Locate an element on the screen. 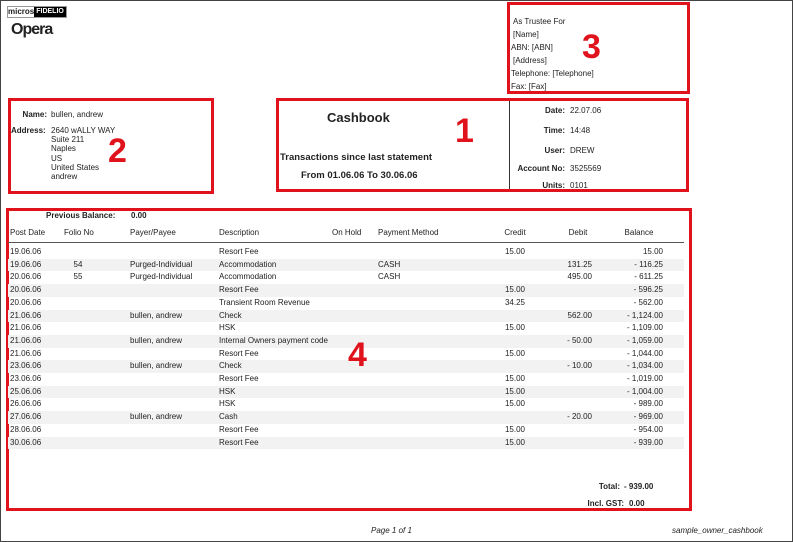 This screenshot has height=542, width=793. report-subtitle: Transactions since last statement is located at coordinates (356, 157).